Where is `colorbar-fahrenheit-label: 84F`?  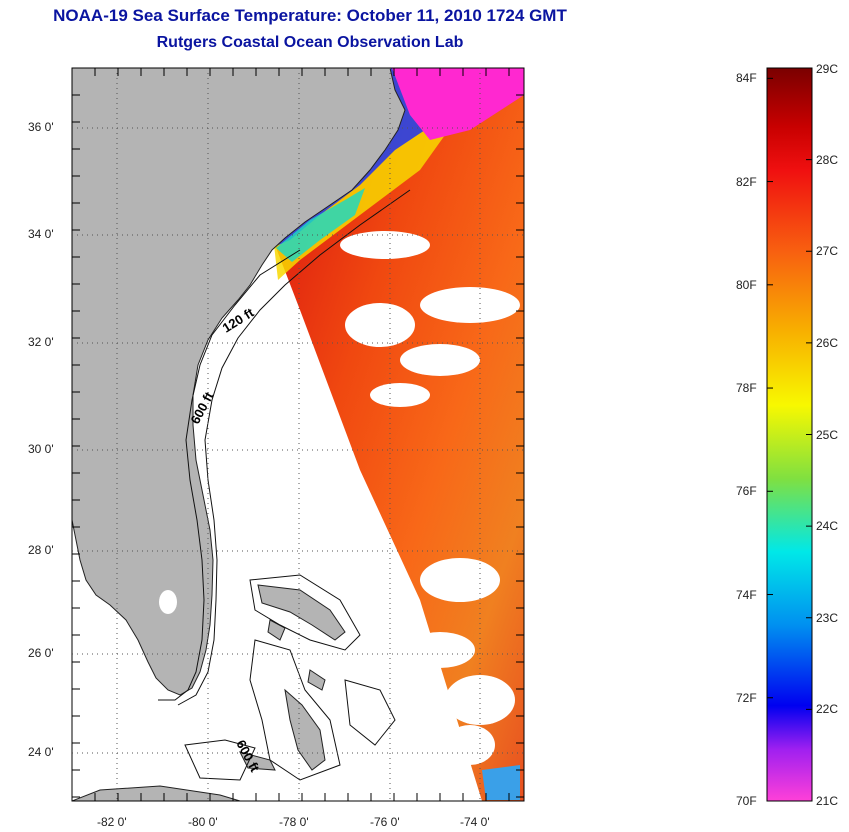
colorbar-fahrenheit-label: 84F is located at coordinates (746, 78).